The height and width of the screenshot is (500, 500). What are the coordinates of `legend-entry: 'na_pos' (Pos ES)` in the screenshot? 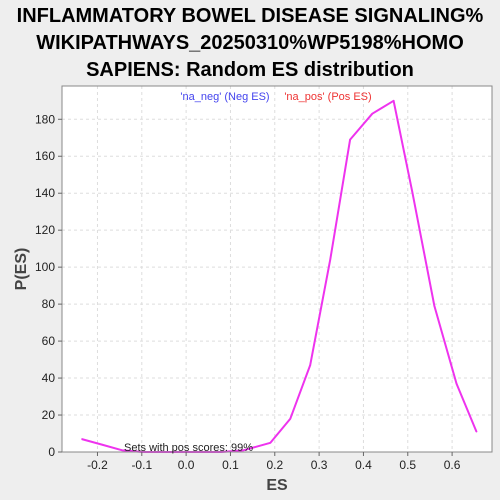 It's located at (327, 97).